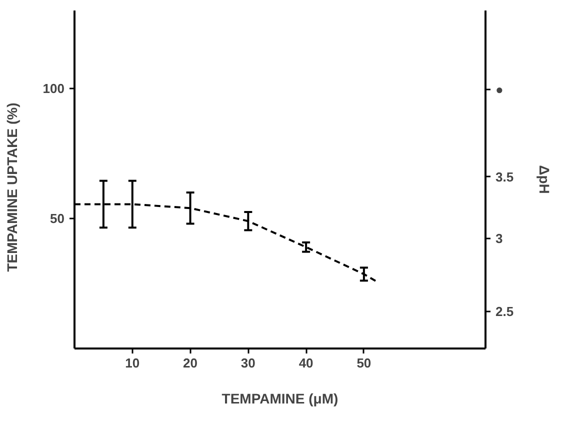 The width and height of the screenshot is (571, 423). What do you see at coordinates (190, 363) in the screenshot?
I see `x-tick-label: 20` at bounding box center [190, 363].